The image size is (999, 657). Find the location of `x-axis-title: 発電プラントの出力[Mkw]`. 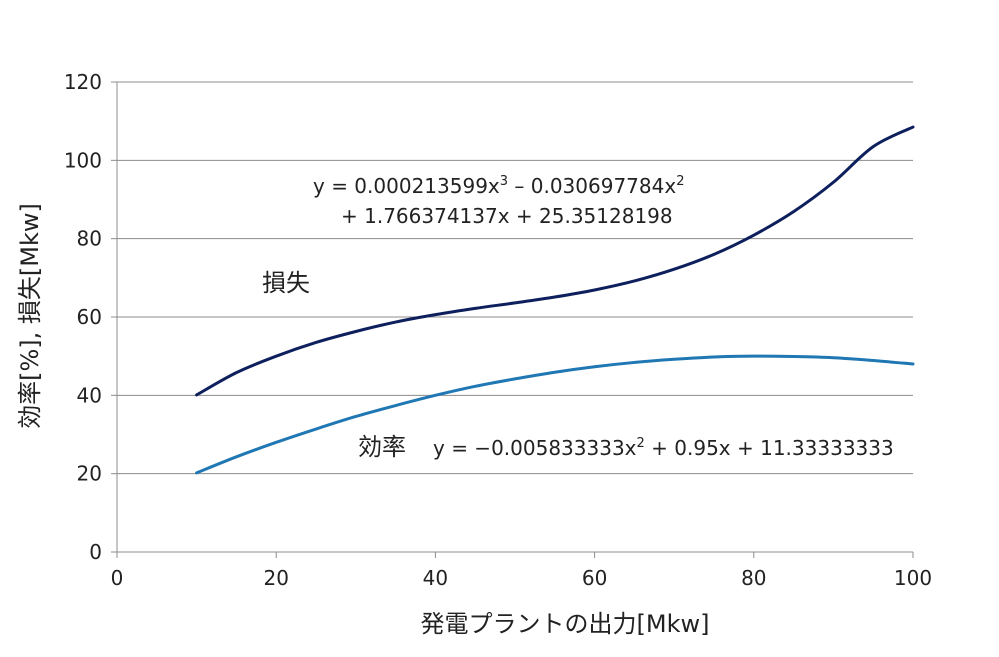

x-axis-title: 発電プラントの出力[Mkw] is located at coordinates (565, 624).